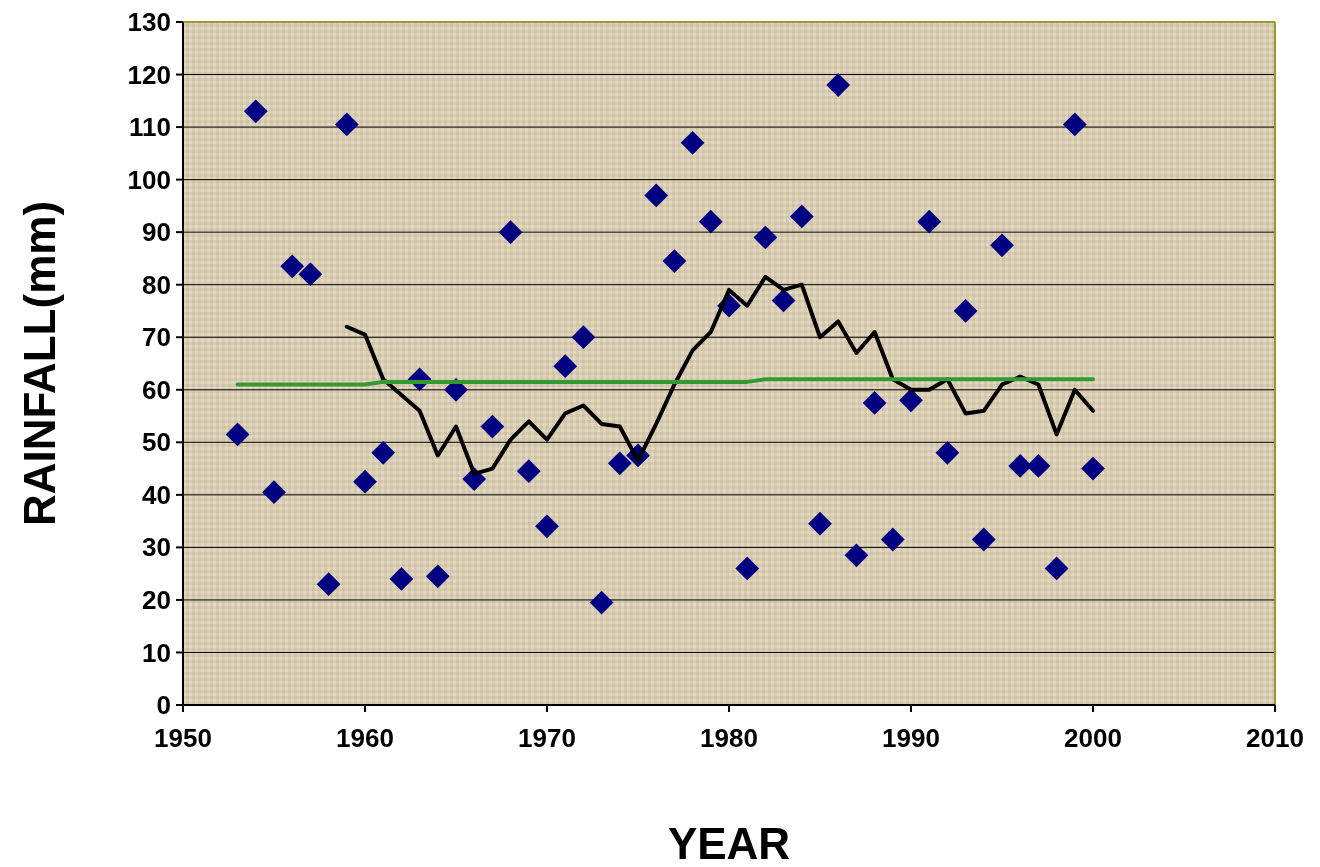  I want to click on x-tick-label: 2000, so click(1093, 738).